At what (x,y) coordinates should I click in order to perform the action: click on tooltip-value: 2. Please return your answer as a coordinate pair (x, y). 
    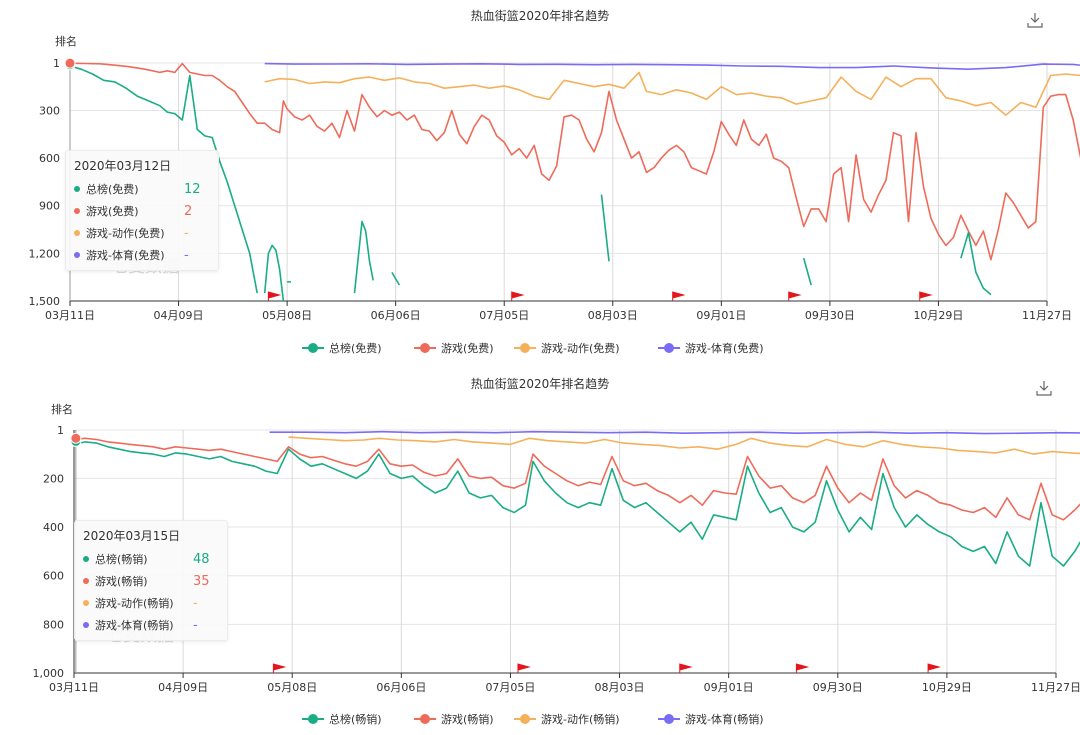
    Looking at the image, I should click on (188, 211).